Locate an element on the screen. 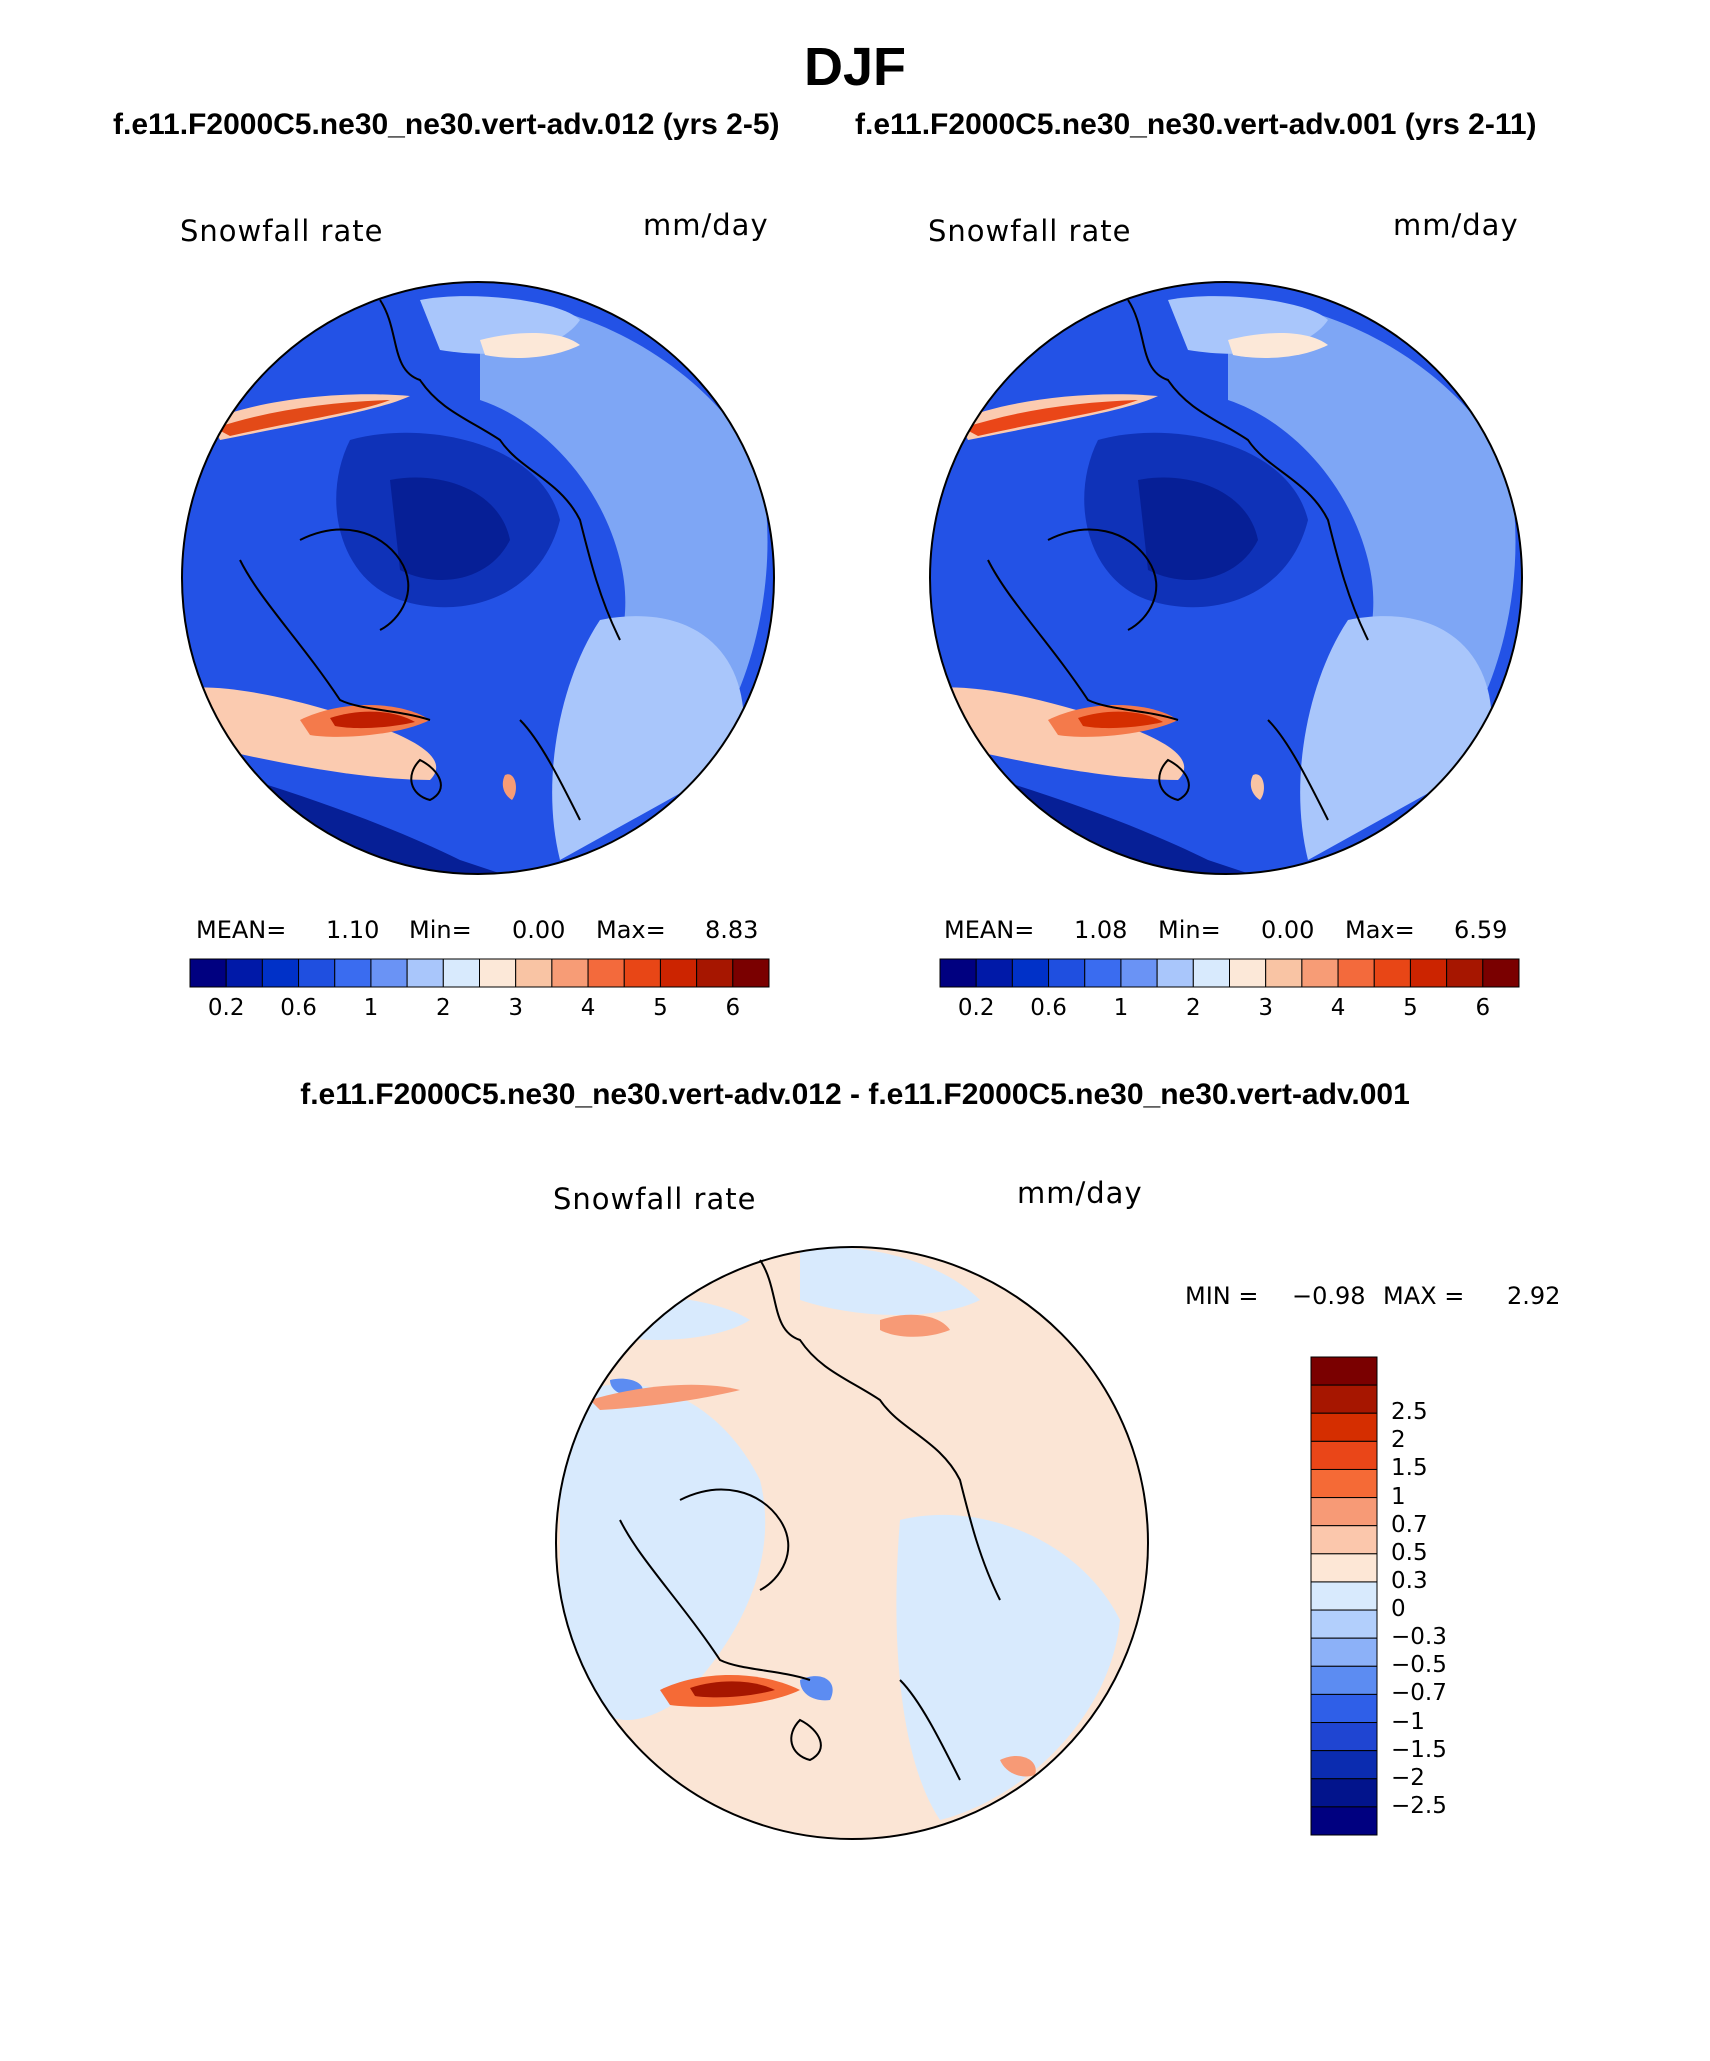 This screenshot has height=2061, width=1710. right-min-label: Min= is located at coordinates (1189, 930).